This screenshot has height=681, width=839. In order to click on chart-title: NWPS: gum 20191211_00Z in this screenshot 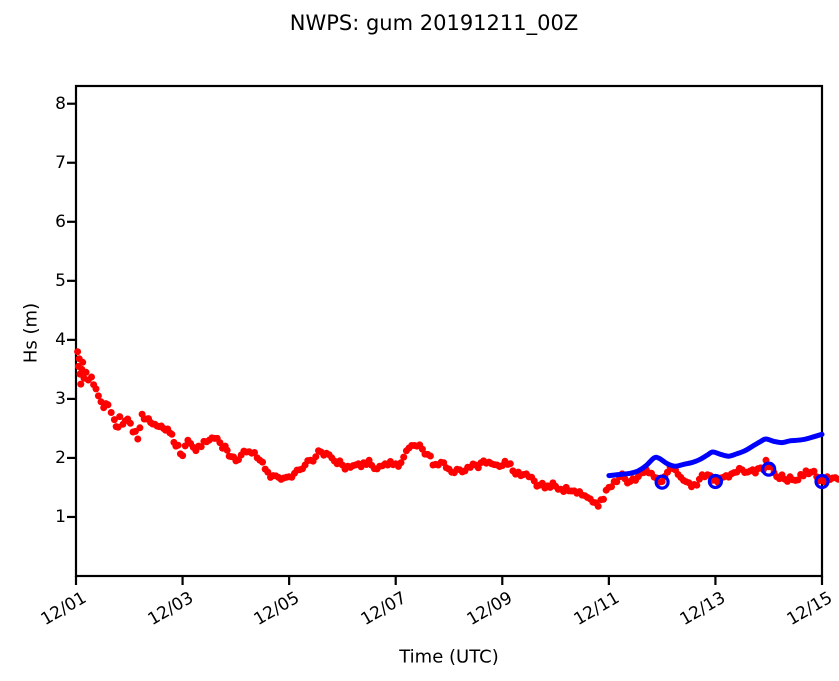, I will do `click(434, 23)`.